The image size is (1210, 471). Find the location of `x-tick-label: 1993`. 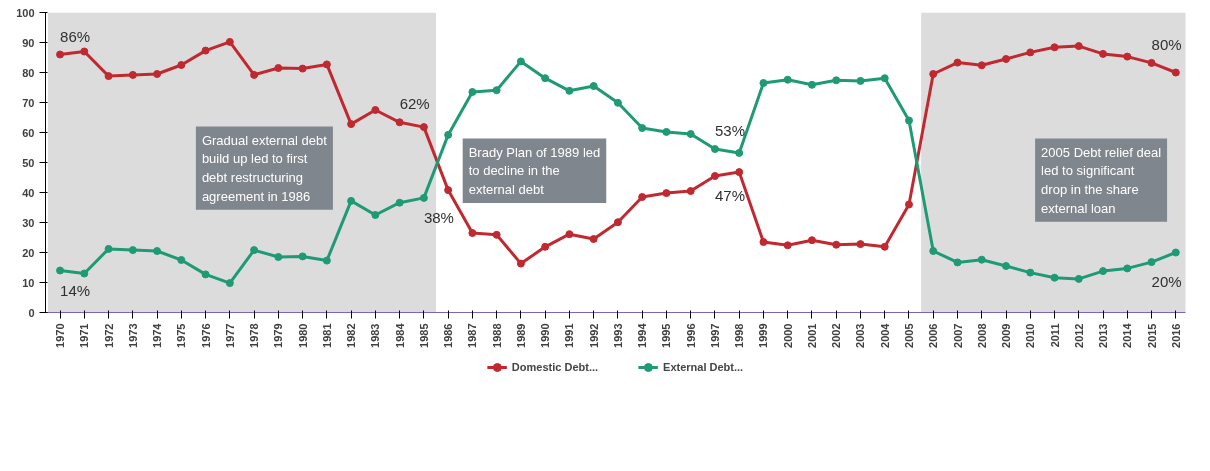

x-tick-label: 1993 is located at coordinates (617, 335).